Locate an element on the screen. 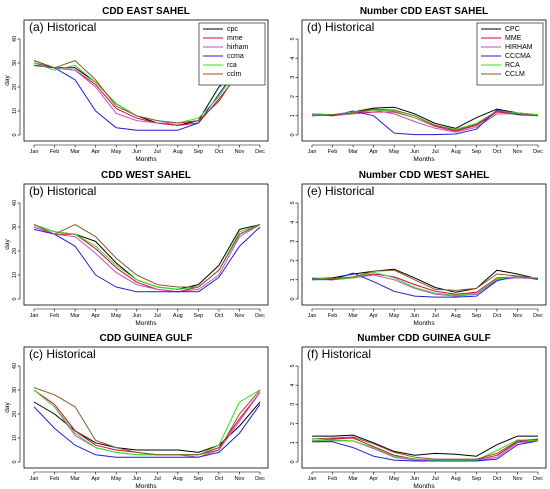  legend-entry: mme is located at coordinates (235, 38).